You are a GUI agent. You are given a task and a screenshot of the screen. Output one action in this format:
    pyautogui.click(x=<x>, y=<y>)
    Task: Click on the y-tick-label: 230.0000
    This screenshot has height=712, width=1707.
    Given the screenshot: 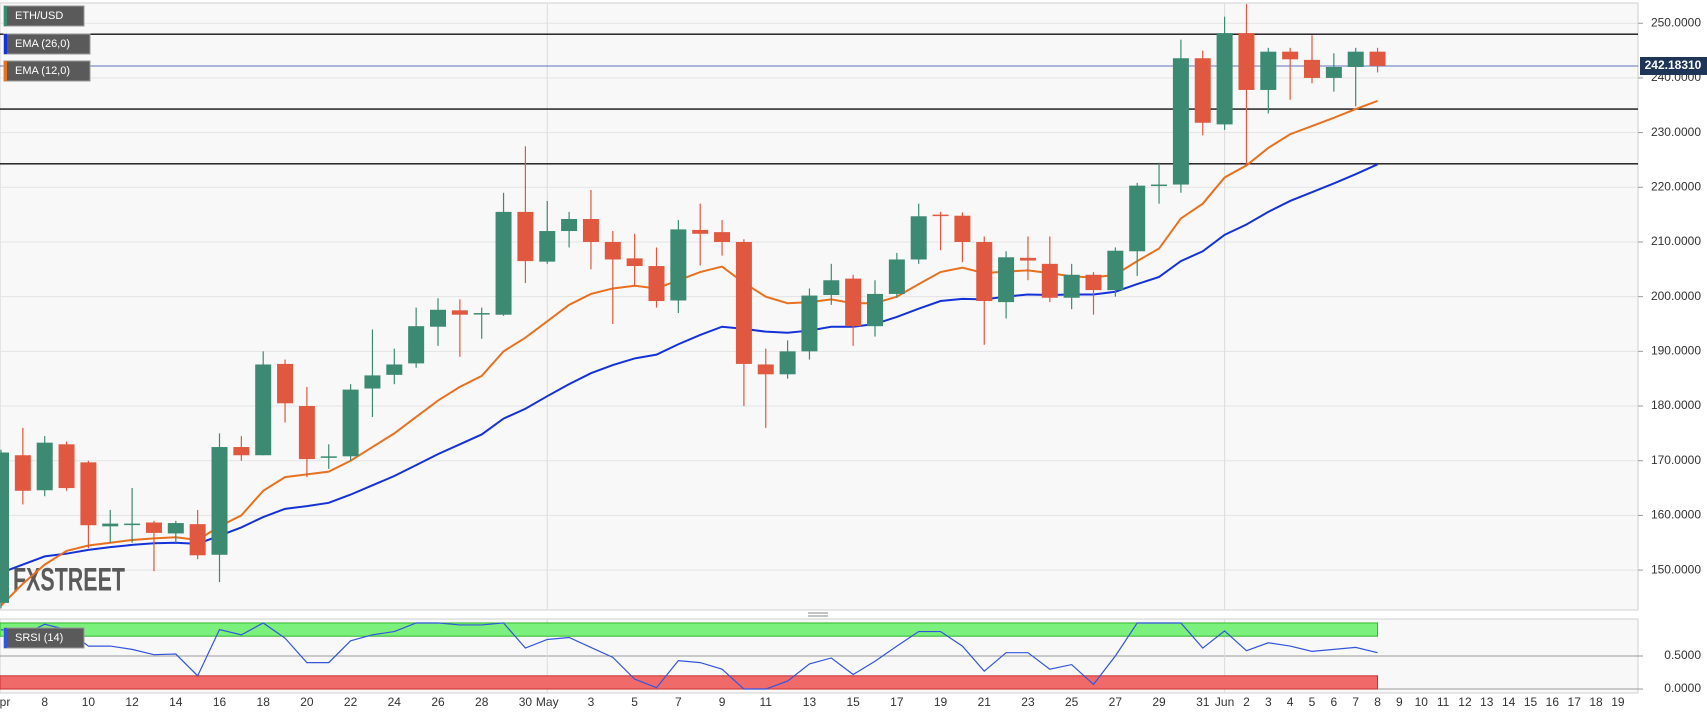 What is the action you would take?
    pyautogui.click(x=1676, y=132)
    